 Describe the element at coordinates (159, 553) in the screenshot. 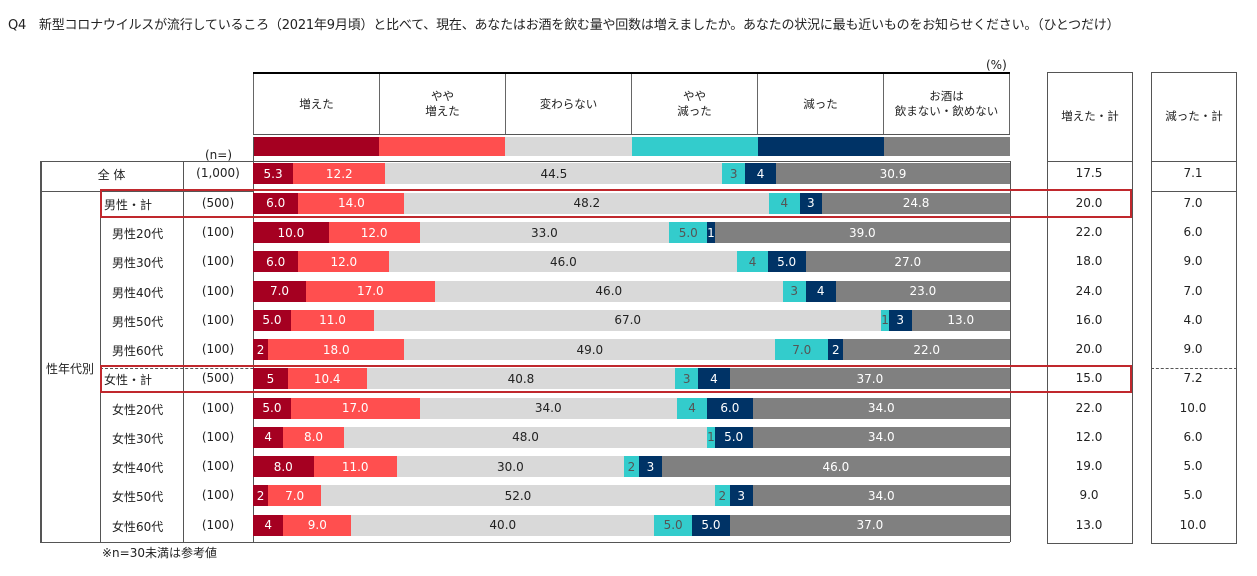

I see `footnote: ※n=30未満は参考値` at that location.